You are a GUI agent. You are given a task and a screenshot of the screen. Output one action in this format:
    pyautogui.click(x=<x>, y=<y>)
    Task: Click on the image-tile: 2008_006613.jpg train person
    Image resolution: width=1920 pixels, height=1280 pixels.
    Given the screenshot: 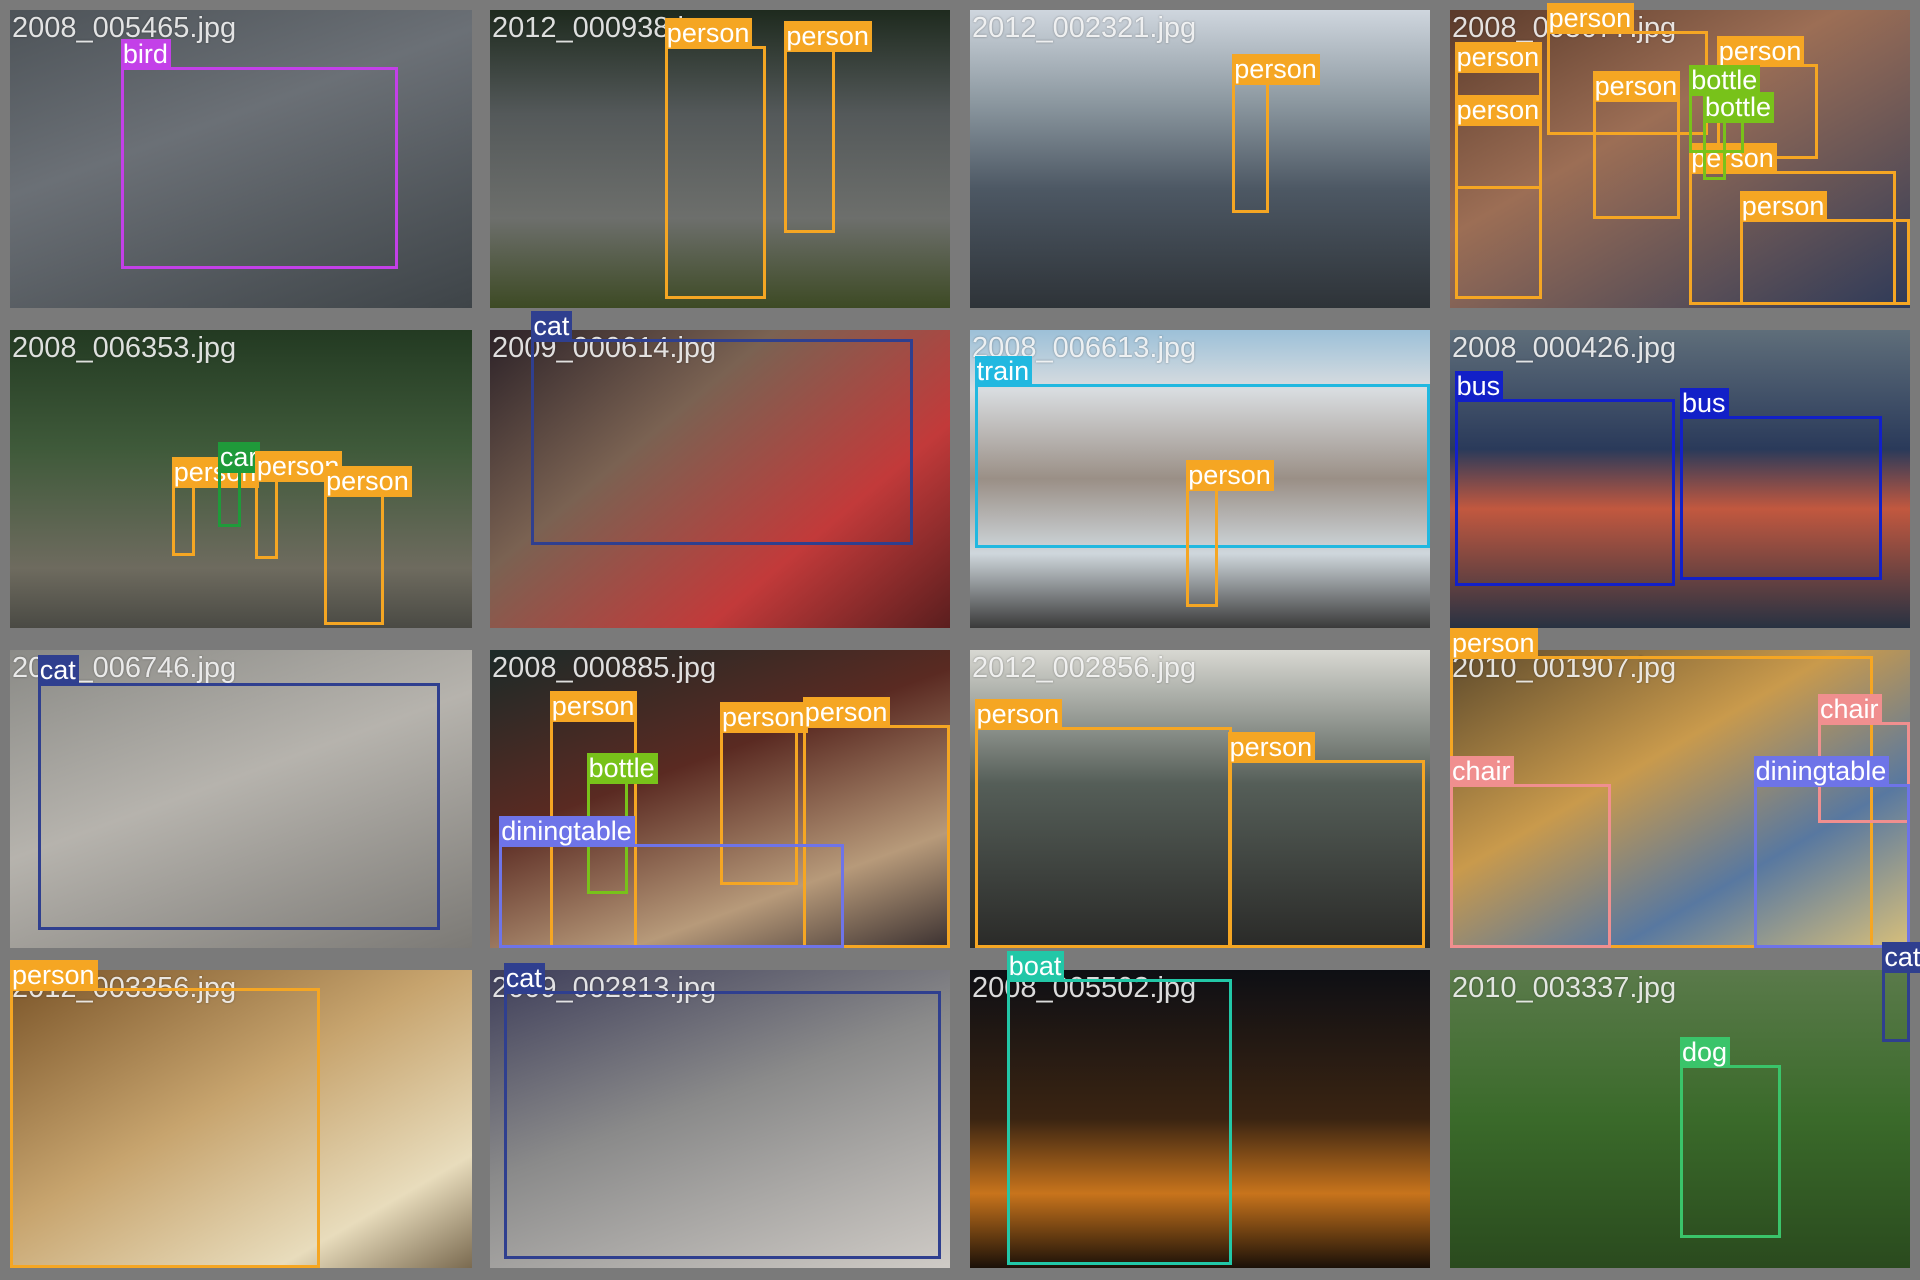 What is the action you would take?
    pyautogui.click(x=1200, y=479)
    